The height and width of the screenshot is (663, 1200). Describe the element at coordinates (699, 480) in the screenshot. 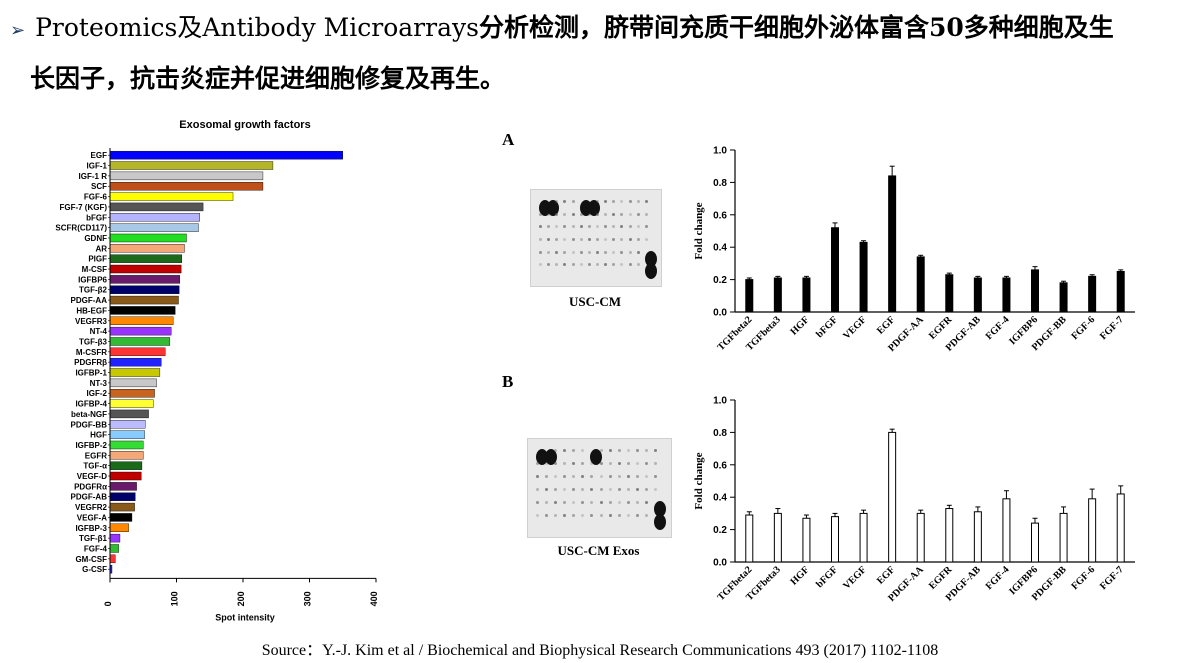

I see `panel-b-y-label: Fold change` at that location.